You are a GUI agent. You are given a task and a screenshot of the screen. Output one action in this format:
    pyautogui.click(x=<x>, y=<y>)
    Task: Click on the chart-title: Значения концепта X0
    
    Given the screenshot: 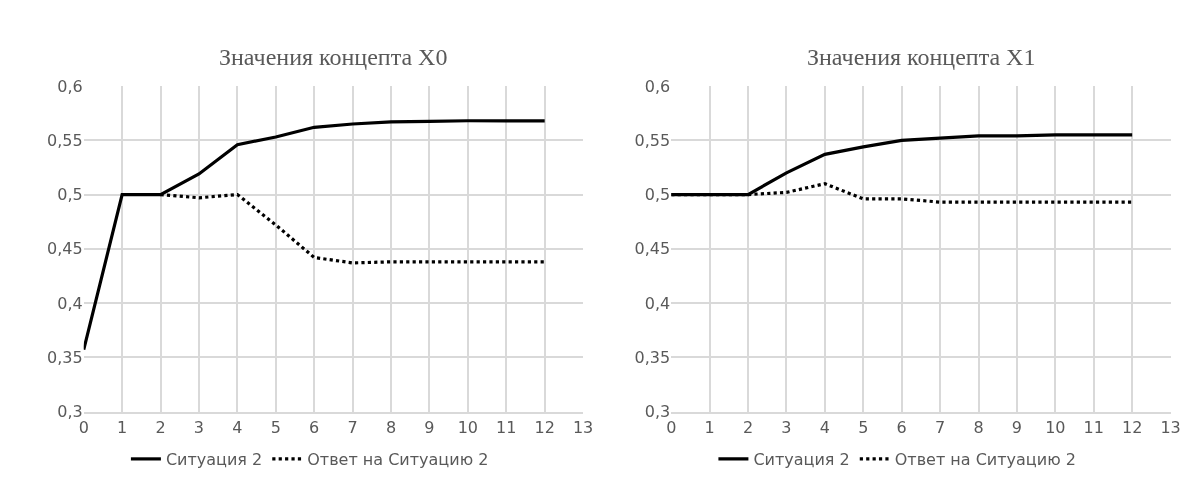 What is the action you would take?
    pyautogui.click(x=333, y=57)
    